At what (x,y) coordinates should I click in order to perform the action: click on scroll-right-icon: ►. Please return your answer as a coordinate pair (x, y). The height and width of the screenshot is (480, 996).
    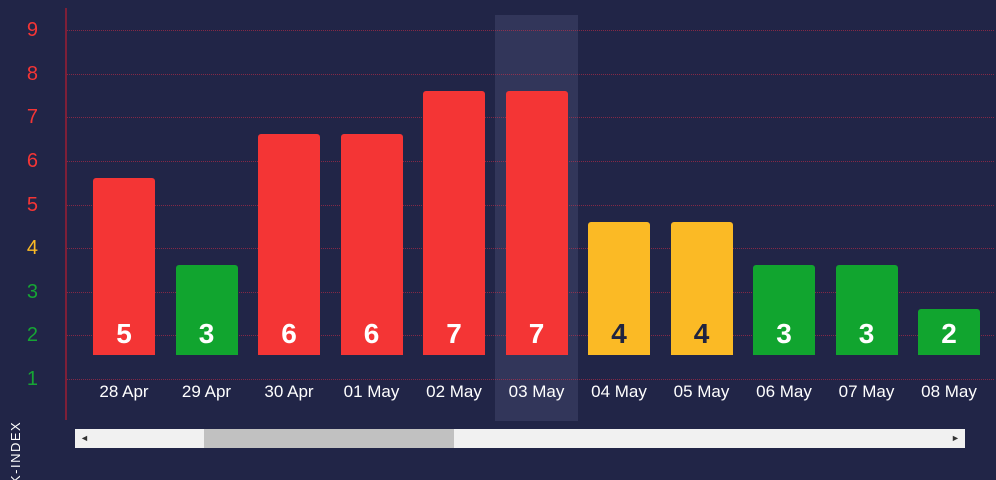
    Looking at the image, I should click on (955, 438).